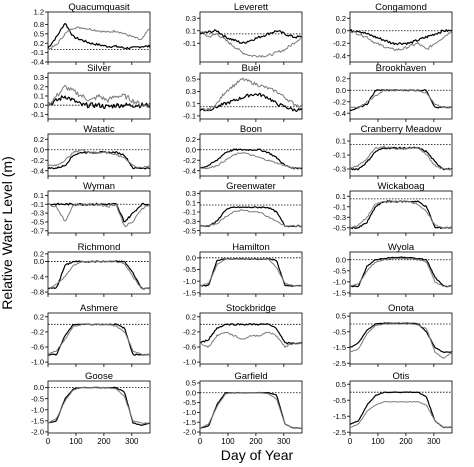 This screenshot has height=467, width=474. Describe the element at coordinates (189, 432) in the screenshot. I see `y-tick-label: -2.0` at that location.